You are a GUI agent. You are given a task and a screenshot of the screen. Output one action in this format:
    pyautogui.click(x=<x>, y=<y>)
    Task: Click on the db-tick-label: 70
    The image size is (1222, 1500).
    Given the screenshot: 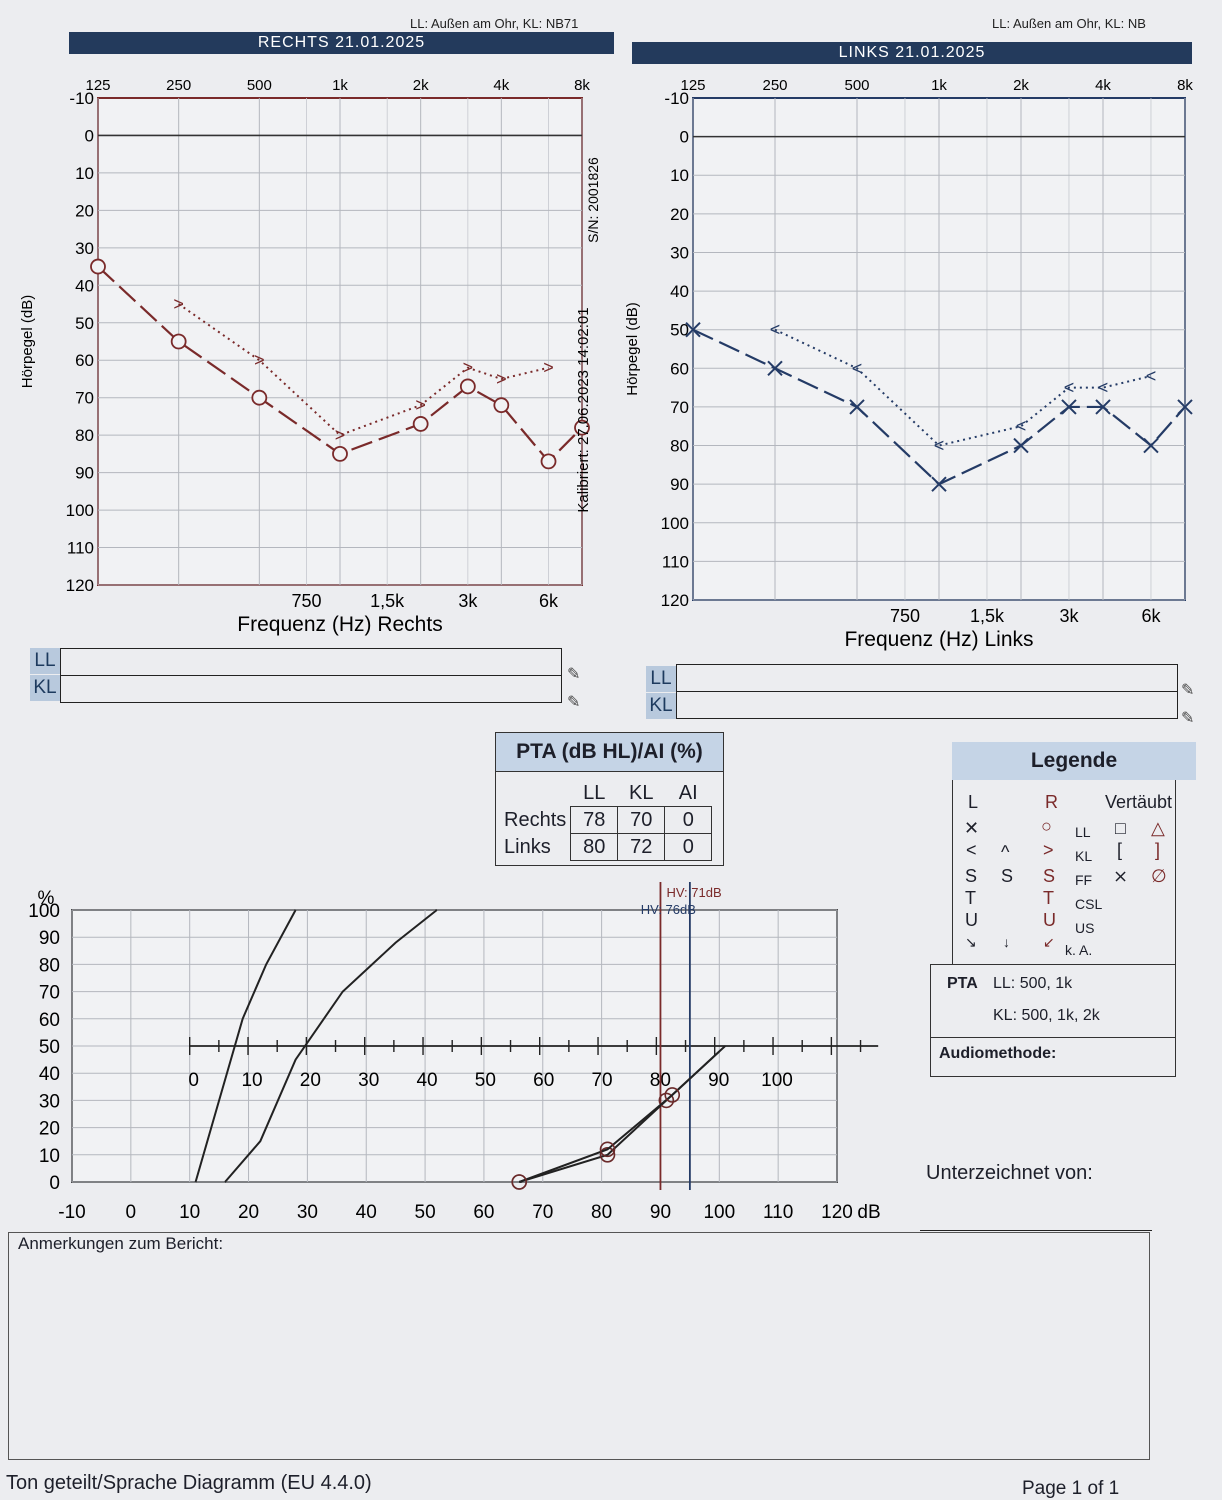 What is the action you would take?
    pyautogui.click(x=679, y=407)
    